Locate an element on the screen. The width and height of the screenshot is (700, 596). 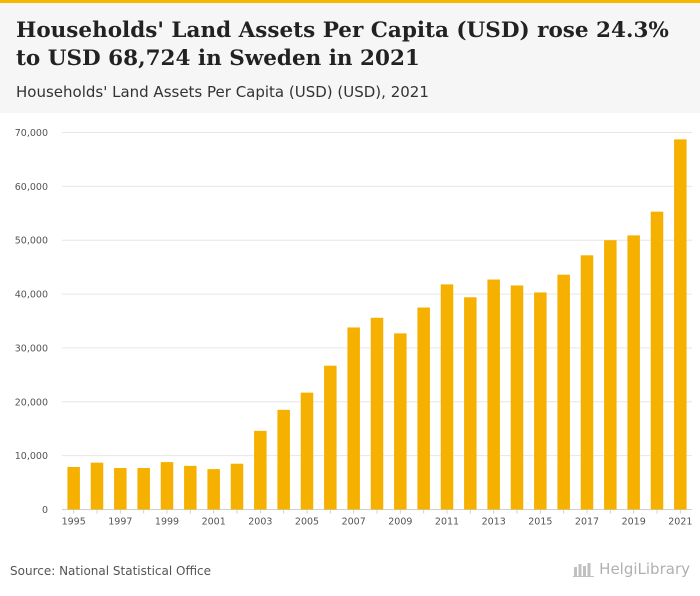
y-tick-label: 40,000 is located at coordinates (31, 295).